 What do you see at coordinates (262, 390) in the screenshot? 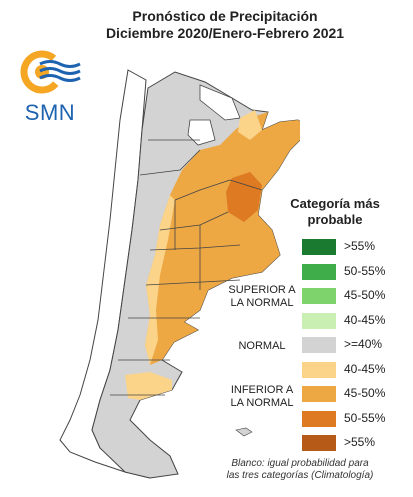
I see `legend-group-inferior-line-1: INFERIOR A` at bounding box center [262, 390].